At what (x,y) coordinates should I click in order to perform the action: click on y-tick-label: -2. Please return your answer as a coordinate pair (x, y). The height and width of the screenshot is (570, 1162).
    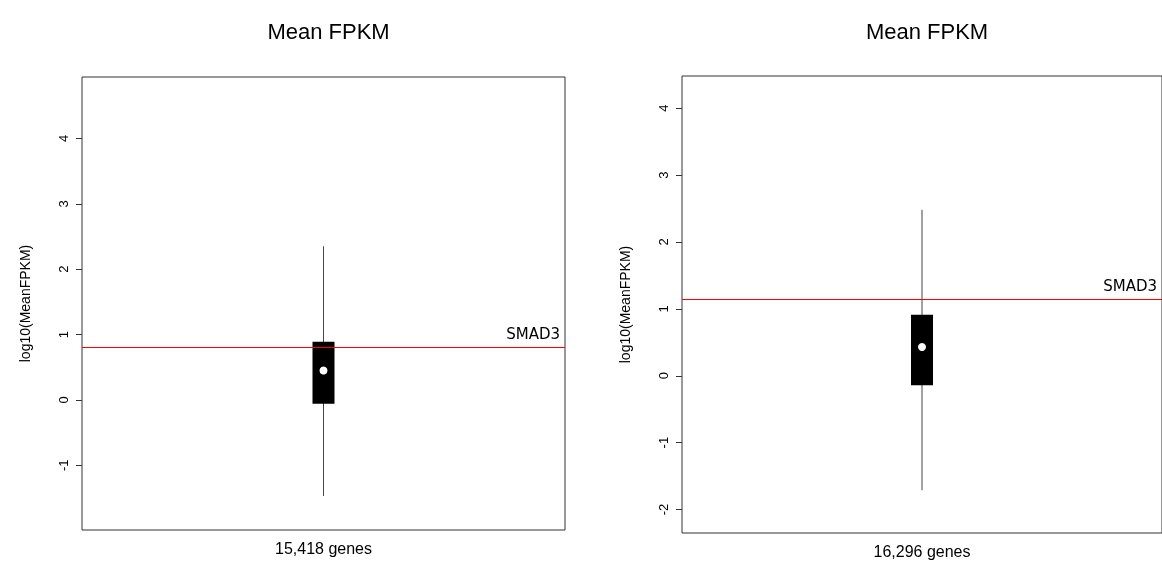
    Looking at the image, I should click on (663, 509).